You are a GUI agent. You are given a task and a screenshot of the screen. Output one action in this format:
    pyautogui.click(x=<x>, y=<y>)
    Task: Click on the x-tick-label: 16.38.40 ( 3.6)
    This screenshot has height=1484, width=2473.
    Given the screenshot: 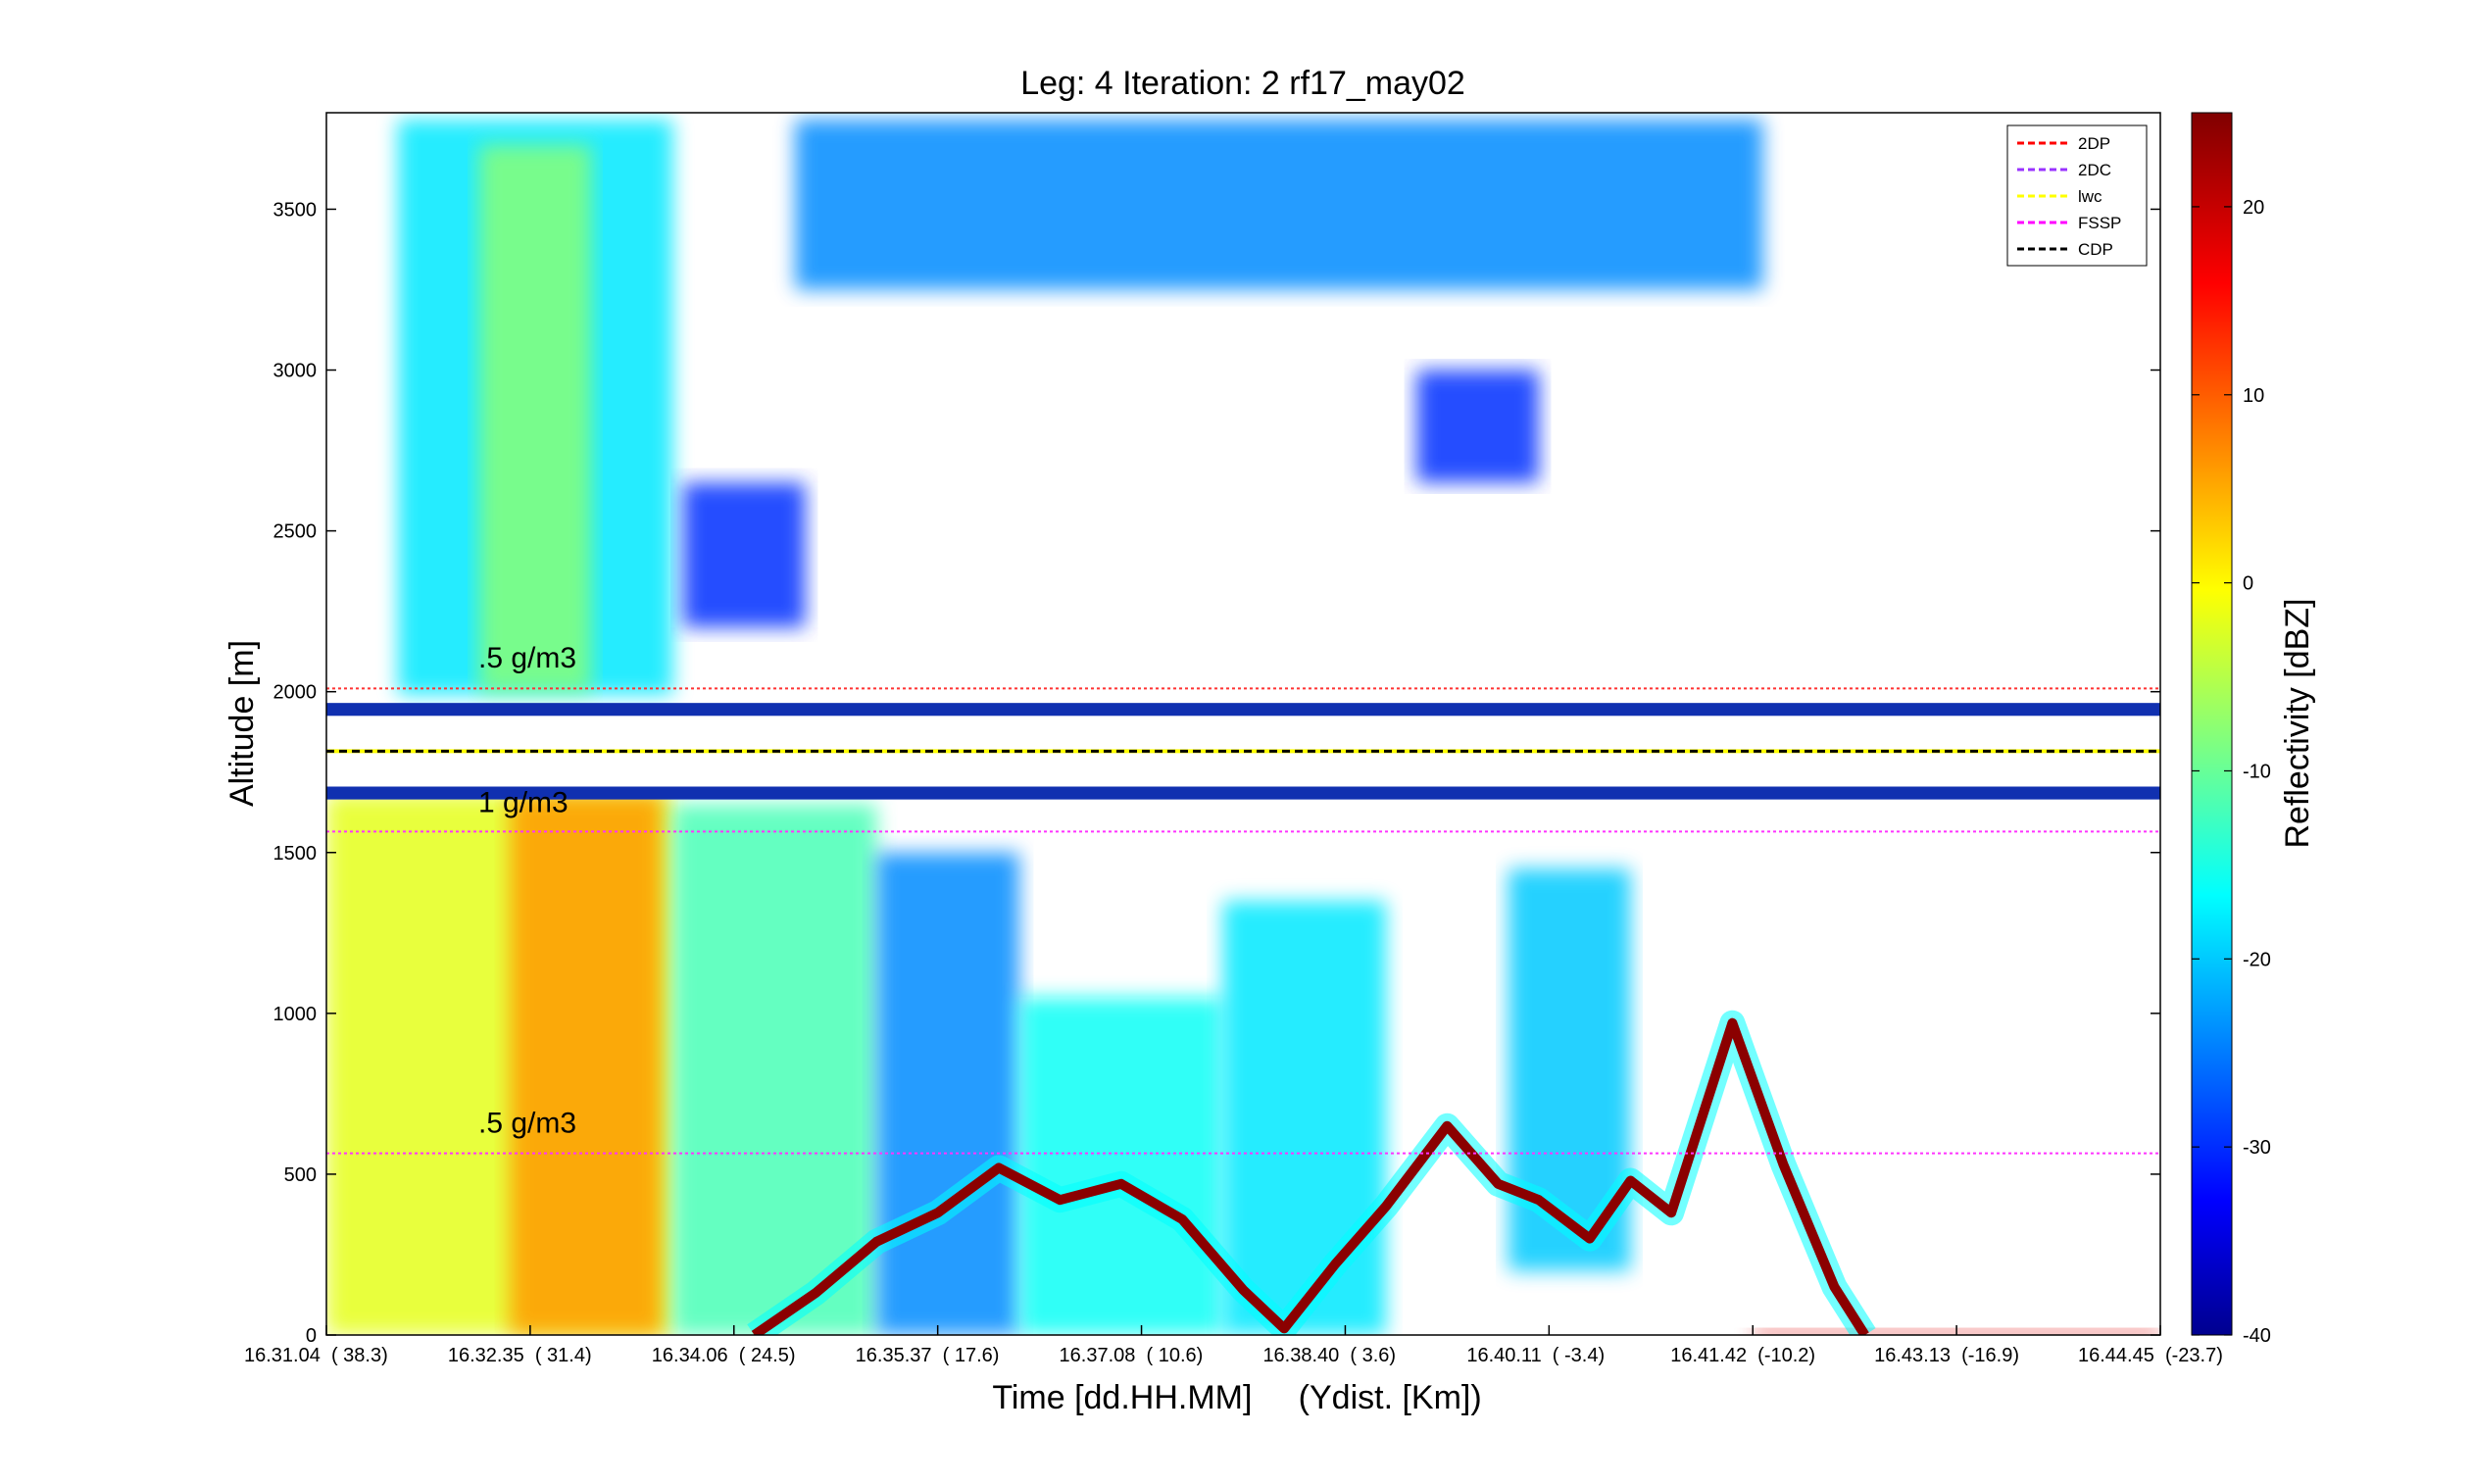 What is the action you would take?
    pyautogui.click(x=1329, y=1355)
    